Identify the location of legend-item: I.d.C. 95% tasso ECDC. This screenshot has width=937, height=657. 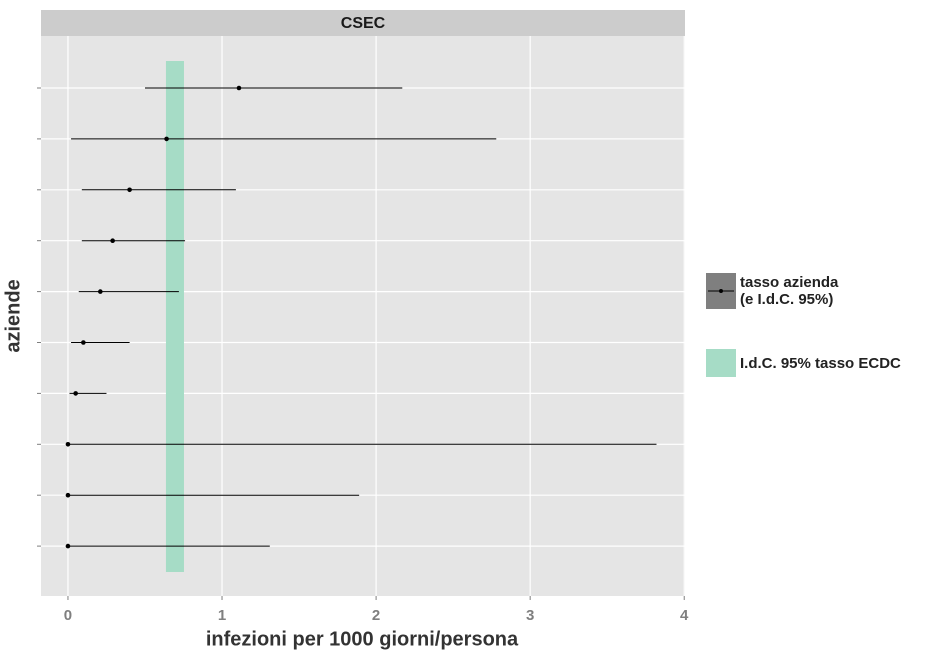
(803, 363).